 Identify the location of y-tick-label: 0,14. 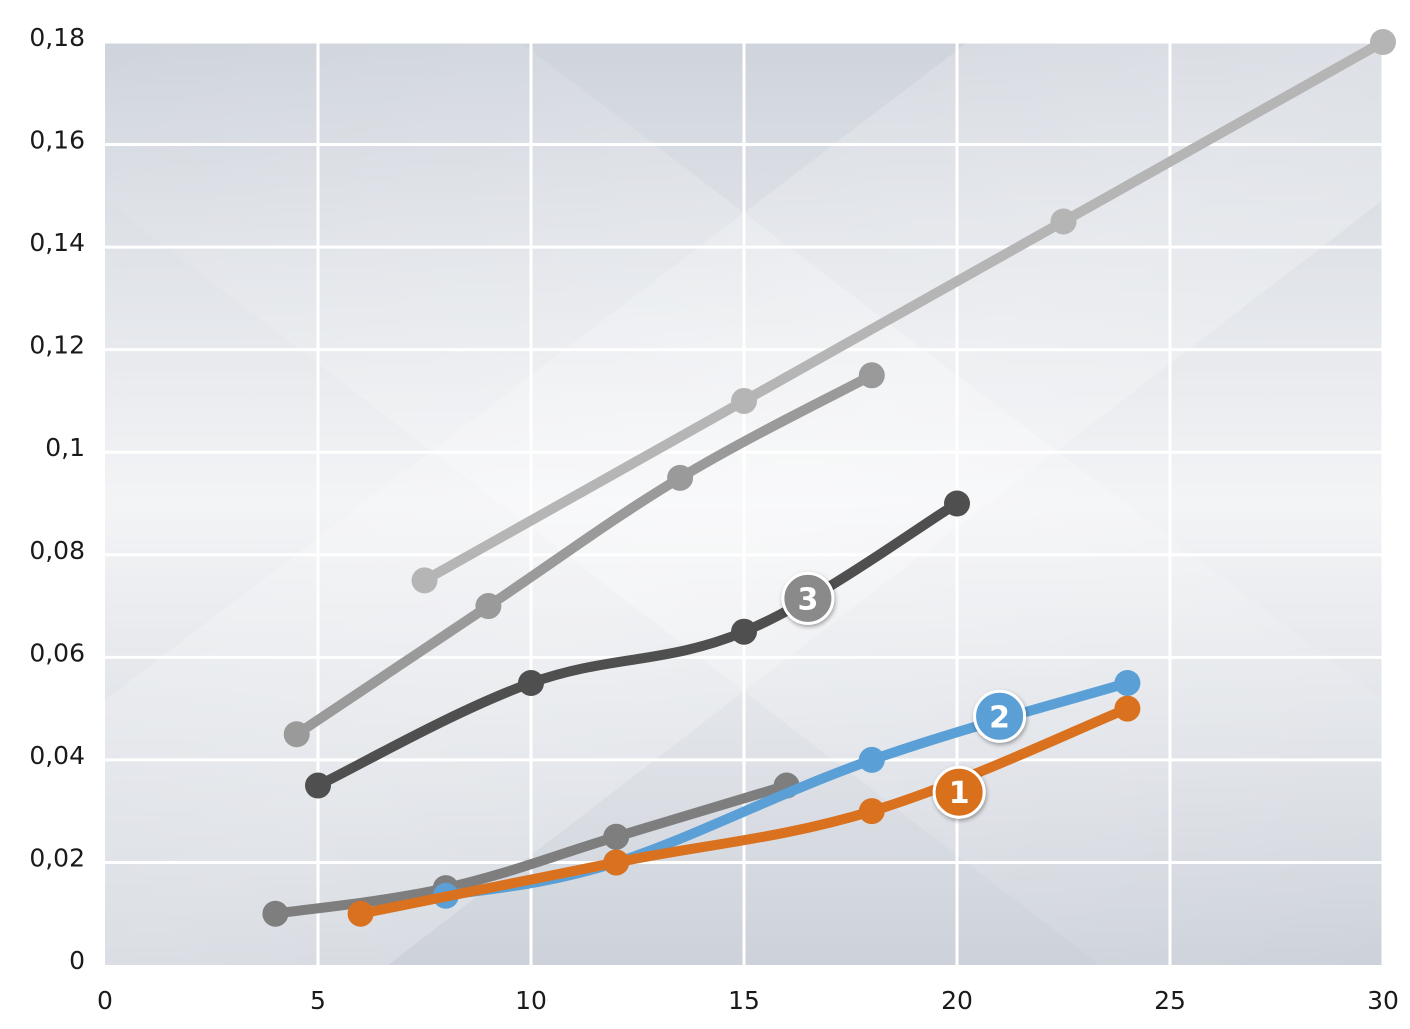
(57, 242).